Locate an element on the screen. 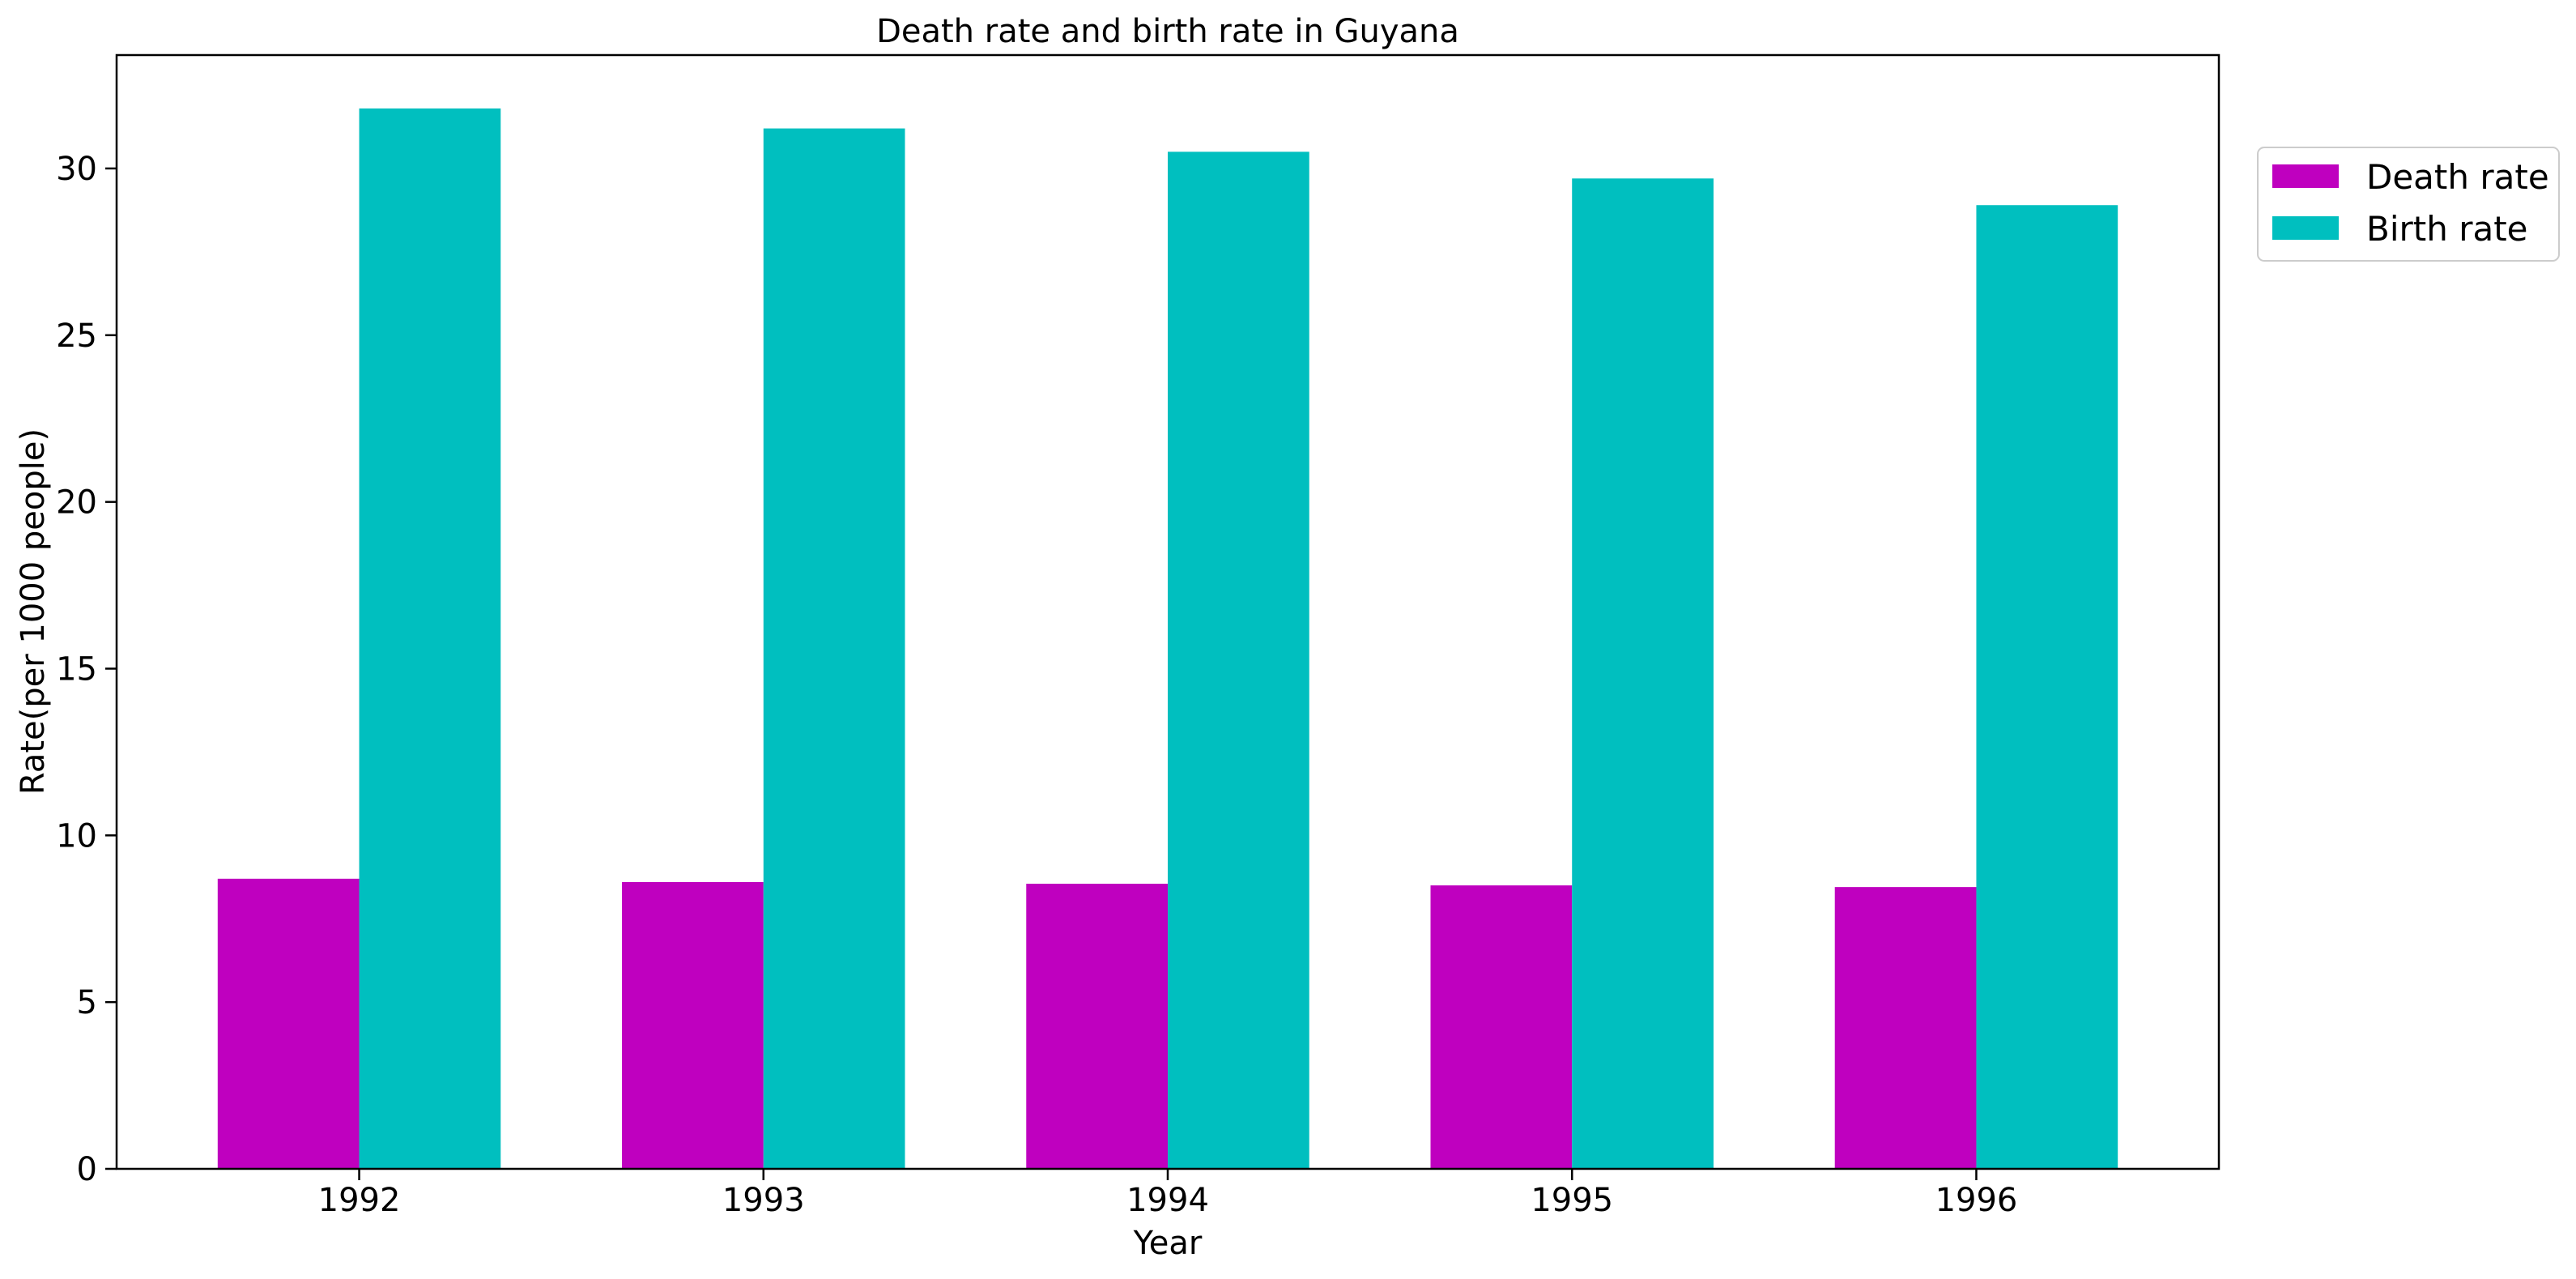 The width and height of the screenshot is (2576, 1279). x-tick-label: 1996 is located at coordinates (1976, 1200).